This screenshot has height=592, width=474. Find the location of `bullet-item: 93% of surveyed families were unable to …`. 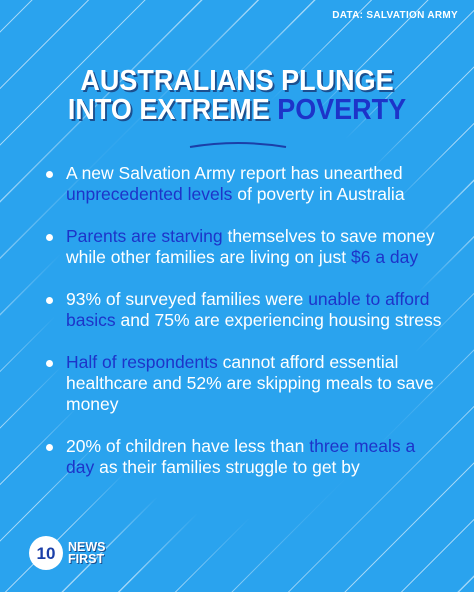

bullet-item: 93% of surveyed families were unable to … is located at coordinates (246, 310).